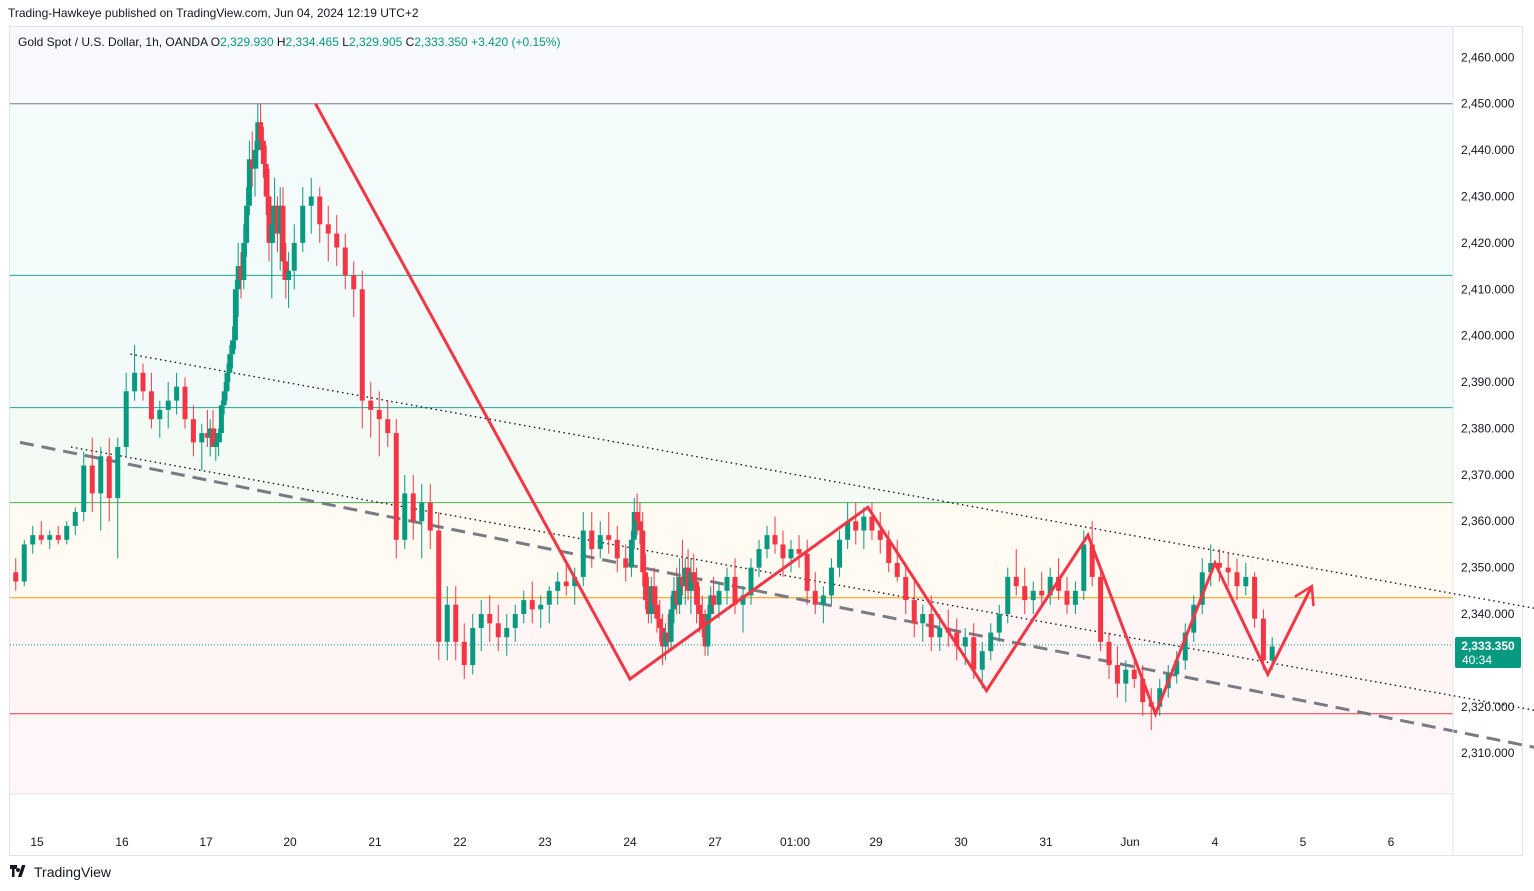 This screenshot has height=891, width=1534. What do you see at coordinates (113, 42) in the screenshot?
I see `symbol-name: Gold Spot / U.S. Dollar, 1h, OANDA` at bounding box center [113, 42].